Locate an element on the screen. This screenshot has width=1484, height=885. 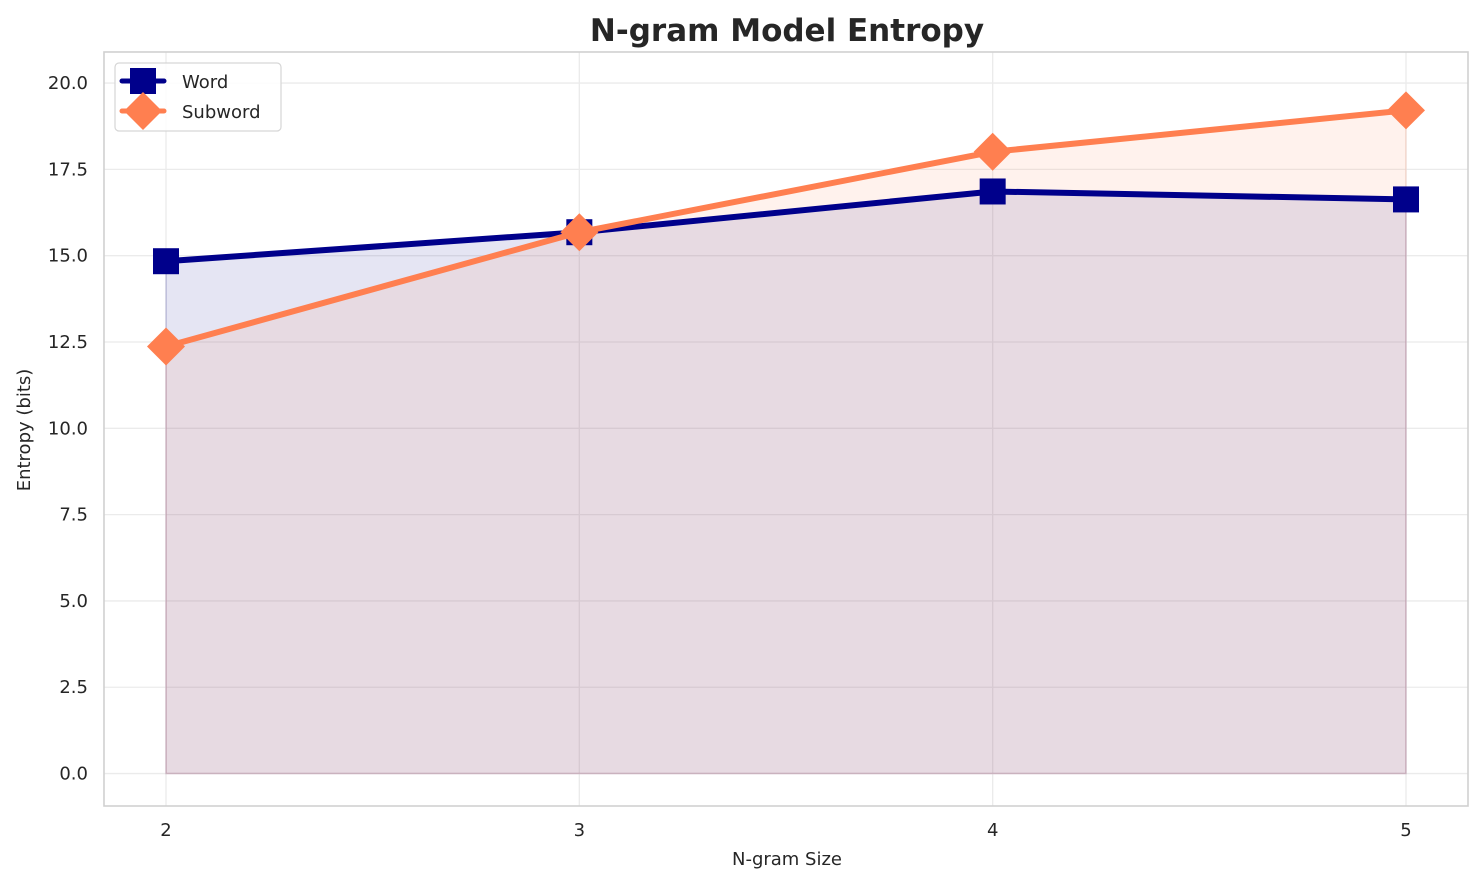
x-tick-label: 4 is located at coordinates (992, 830).